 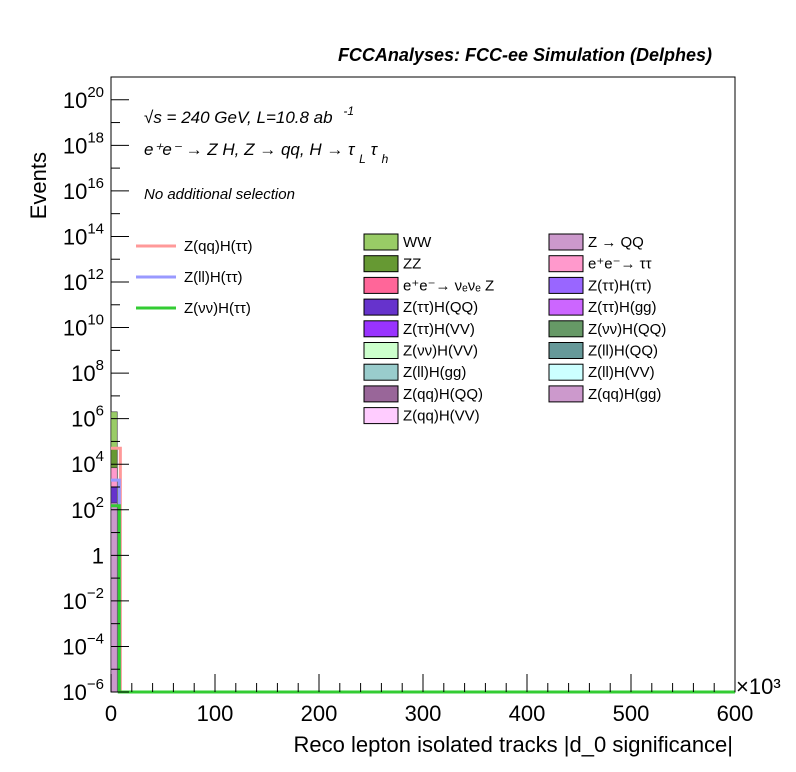 I want to click on y-tick-label: 10¹⁰, so click(x=83, y=326).